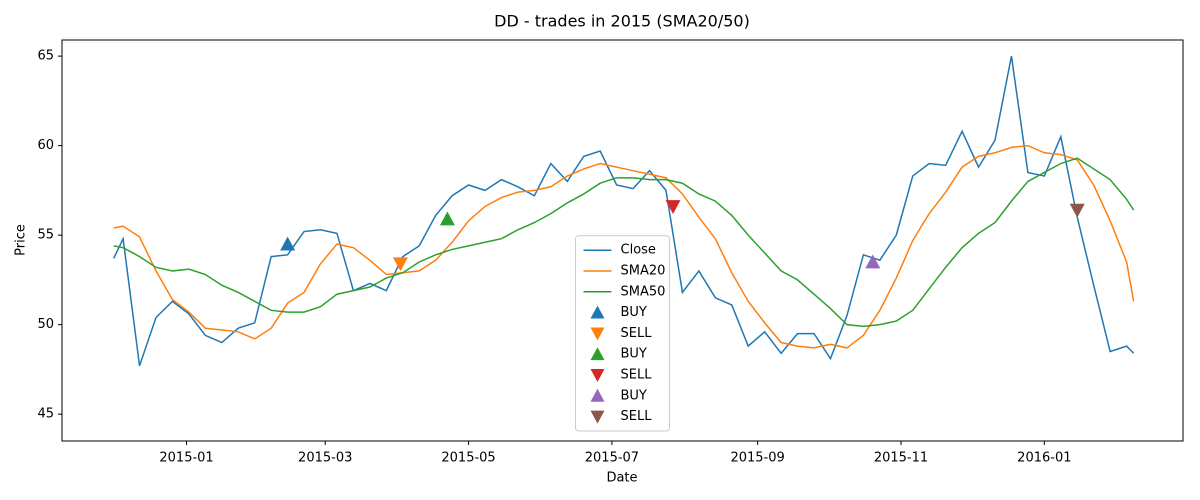  Describe the element at coordinates (45, 56) in the screenshot. I see `y-tick-label: 65` at that location.